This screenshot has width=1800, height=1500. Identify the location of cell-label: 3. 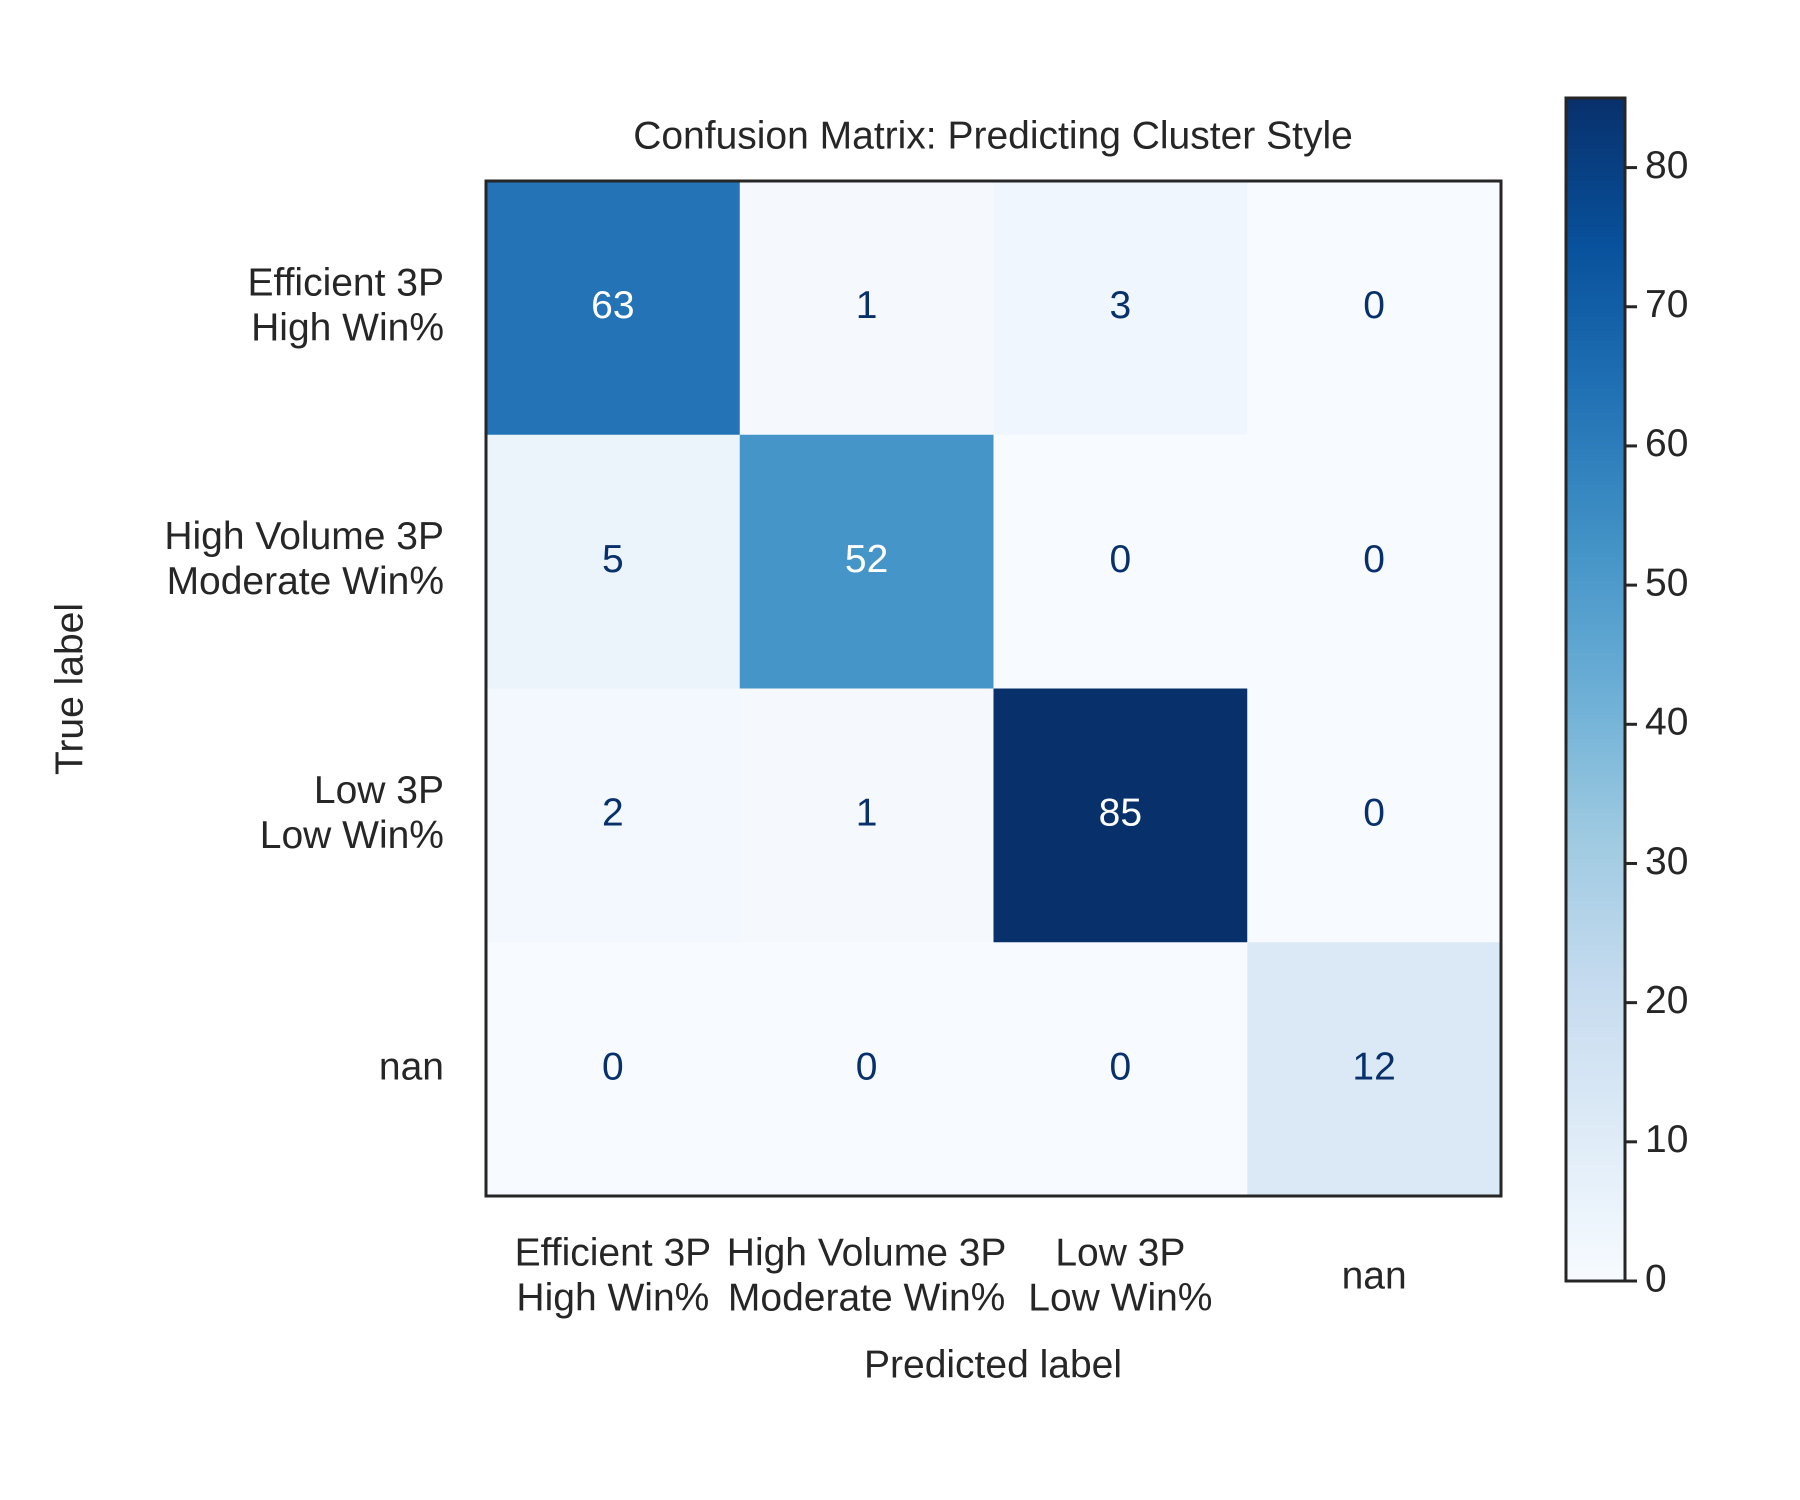
(1121, 305).